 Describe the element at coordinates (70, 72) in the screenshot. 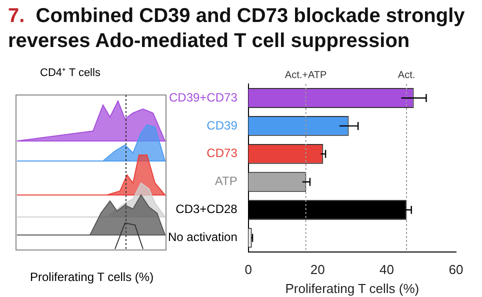

I see `text: CD4⁺ T cells` at that location.